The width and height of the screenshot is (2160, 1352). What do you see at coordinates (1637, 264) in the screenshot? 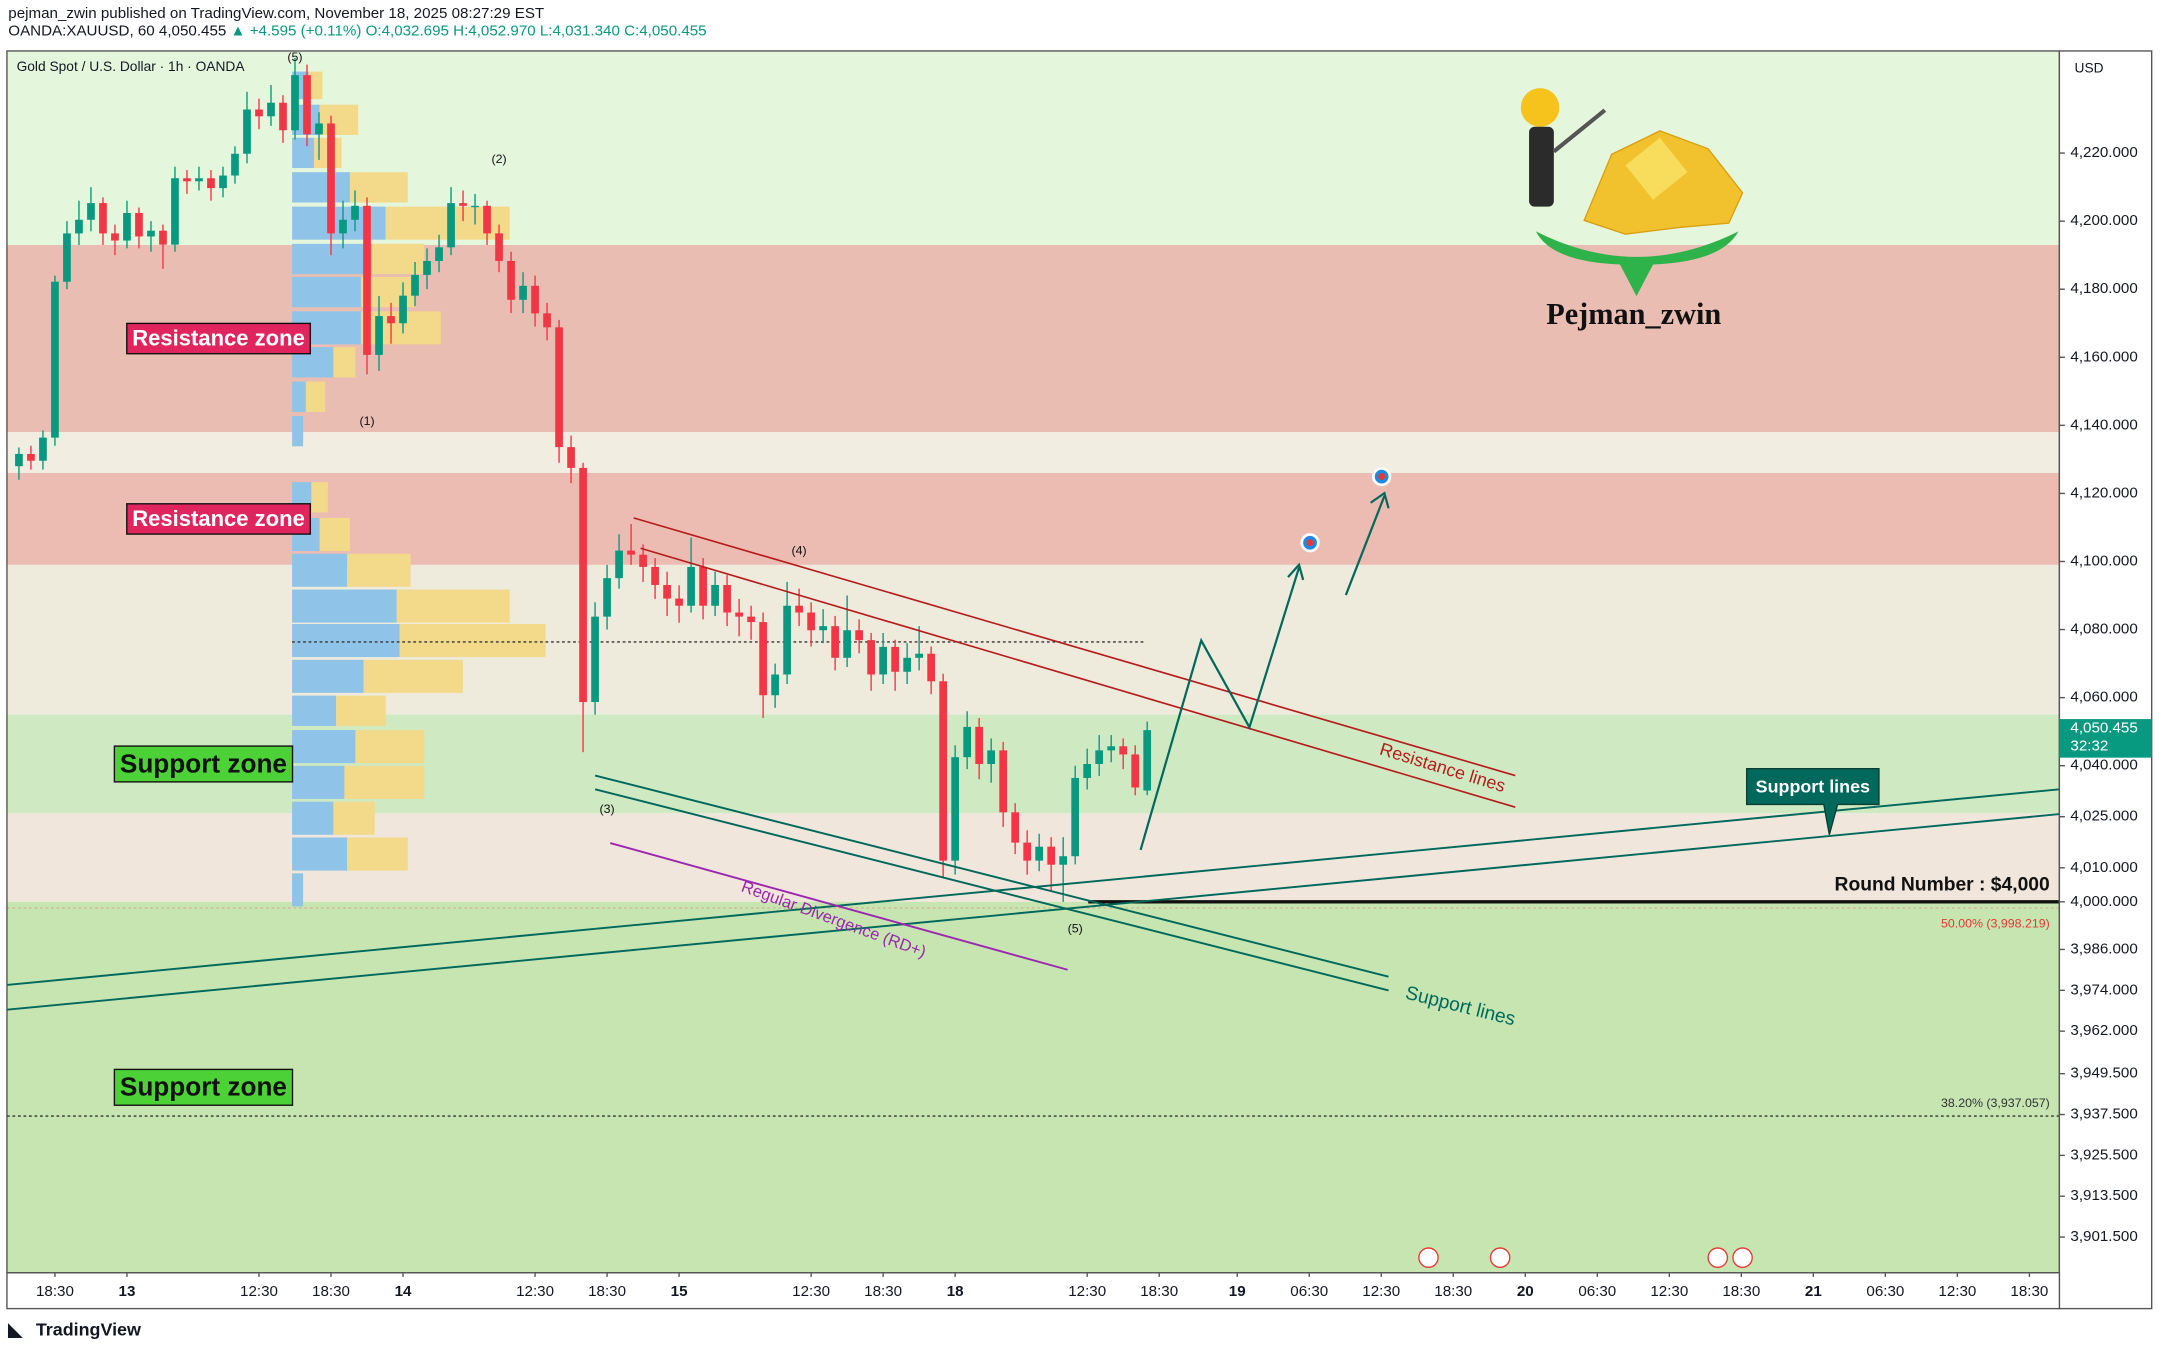
I see `logo-arc` at bounding box center [1637, 264].